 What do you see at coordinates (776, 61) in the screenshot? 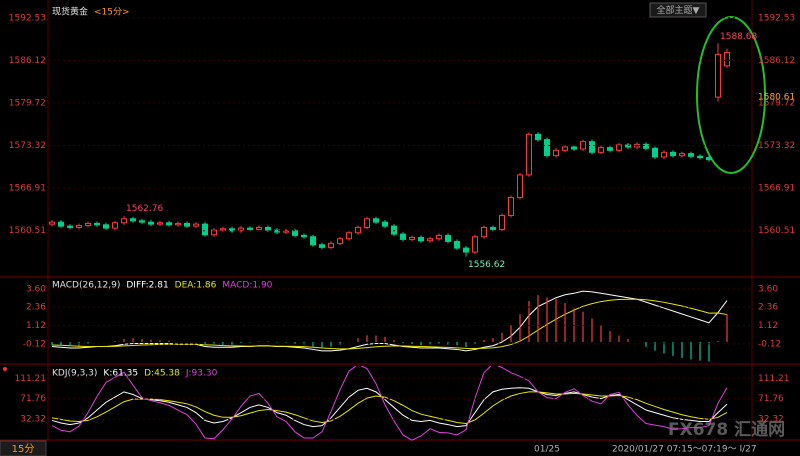
I see `y-tick-label-right: 1586.12` at bounding box center [776, 61].